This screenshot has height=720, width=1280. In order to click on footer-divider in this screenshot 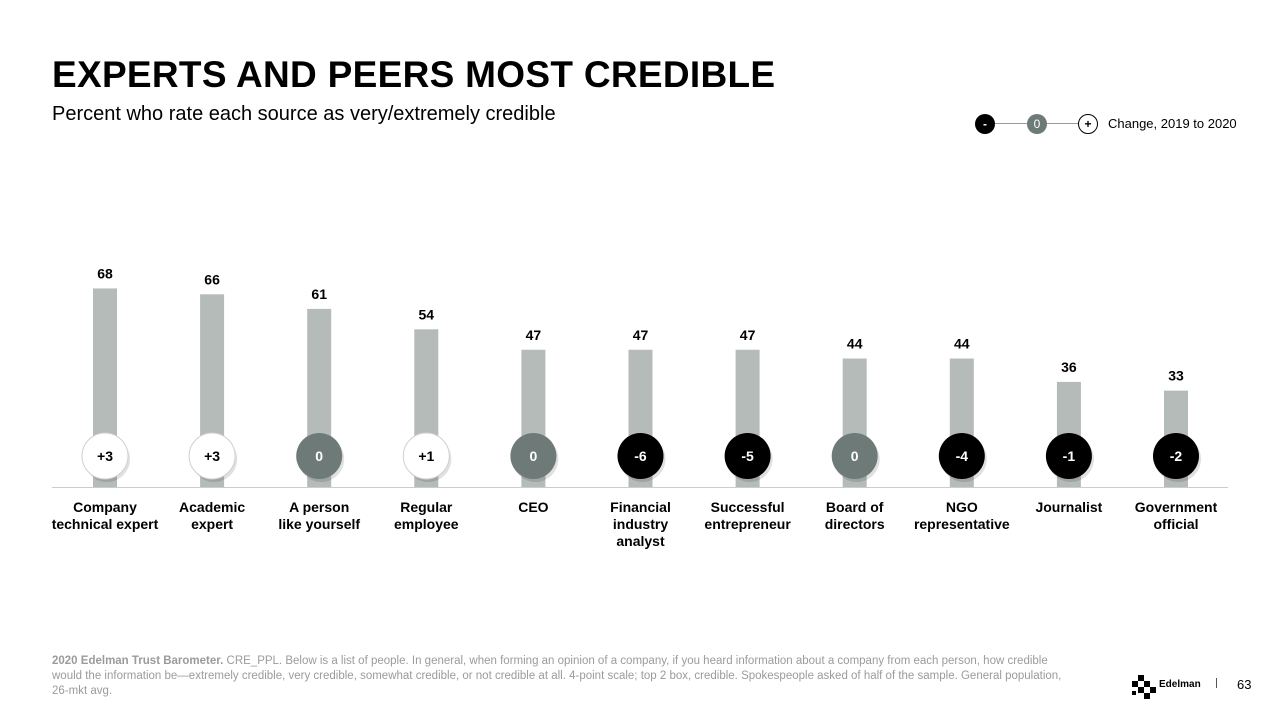, I will do `click(1216, 683)`.